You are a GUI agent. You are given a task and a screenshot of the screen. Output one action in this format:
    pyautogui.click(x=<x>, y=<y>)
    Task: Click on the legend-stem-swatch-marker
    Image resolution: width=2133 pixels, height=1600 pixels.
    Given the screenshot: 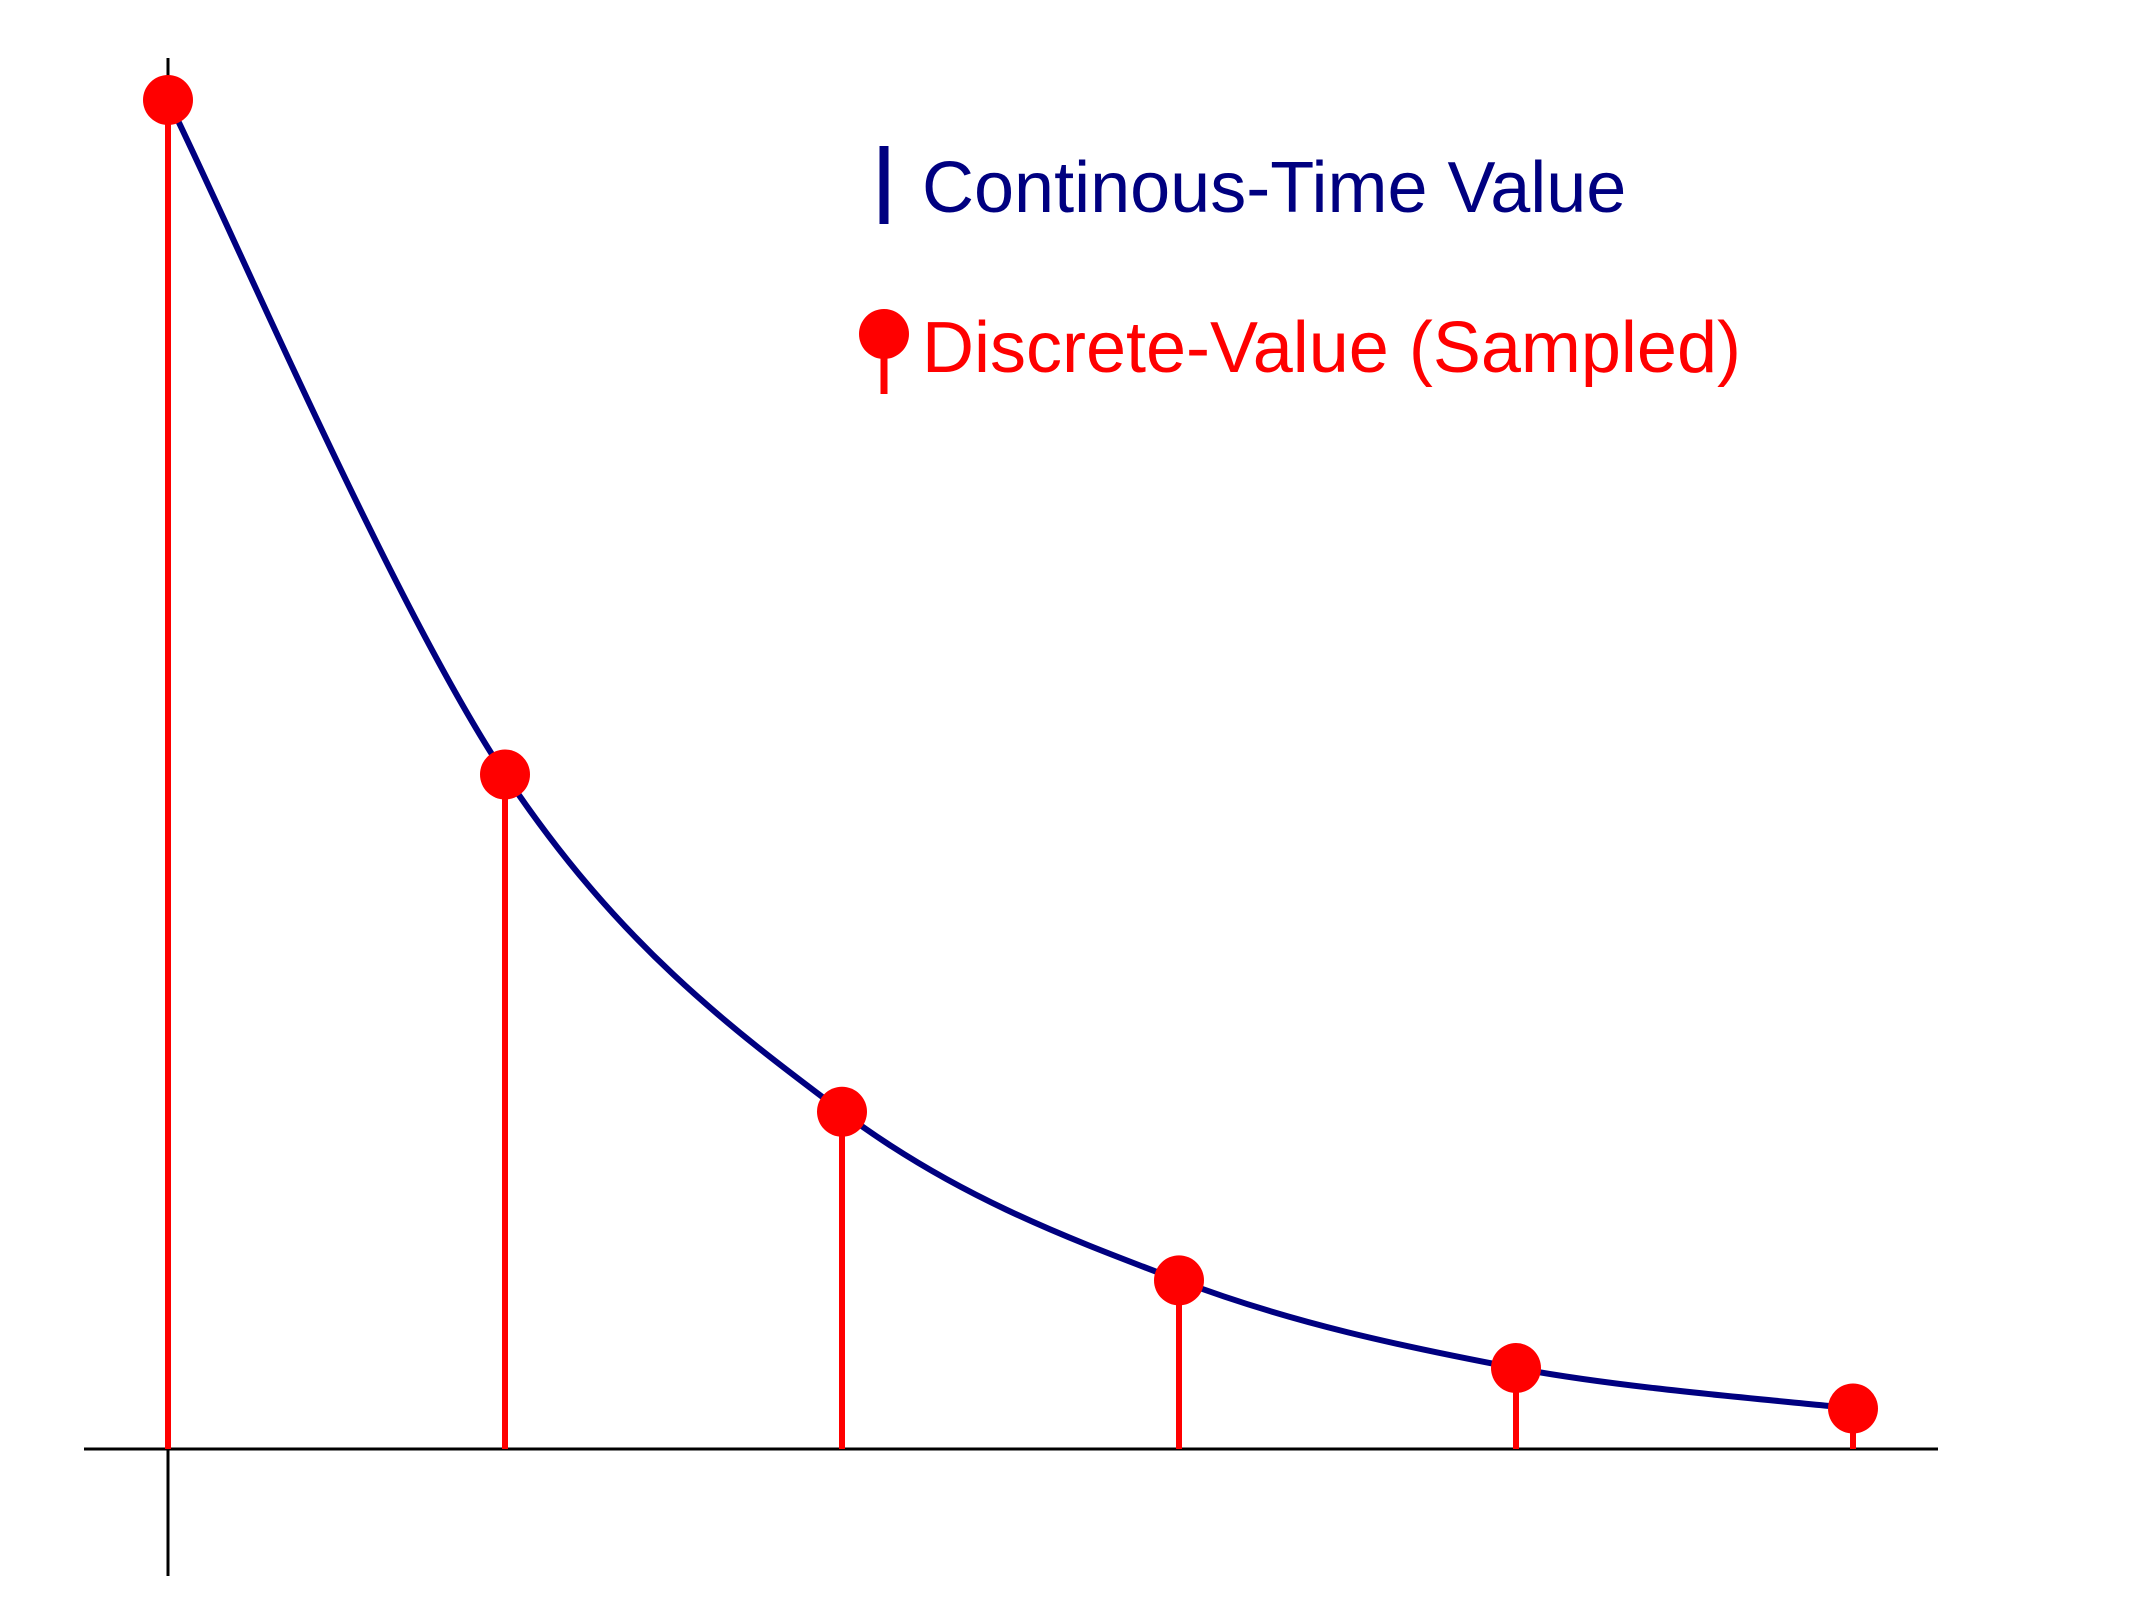 What is the action you would take?
    pyautogui.click(x=884, y=334)
    